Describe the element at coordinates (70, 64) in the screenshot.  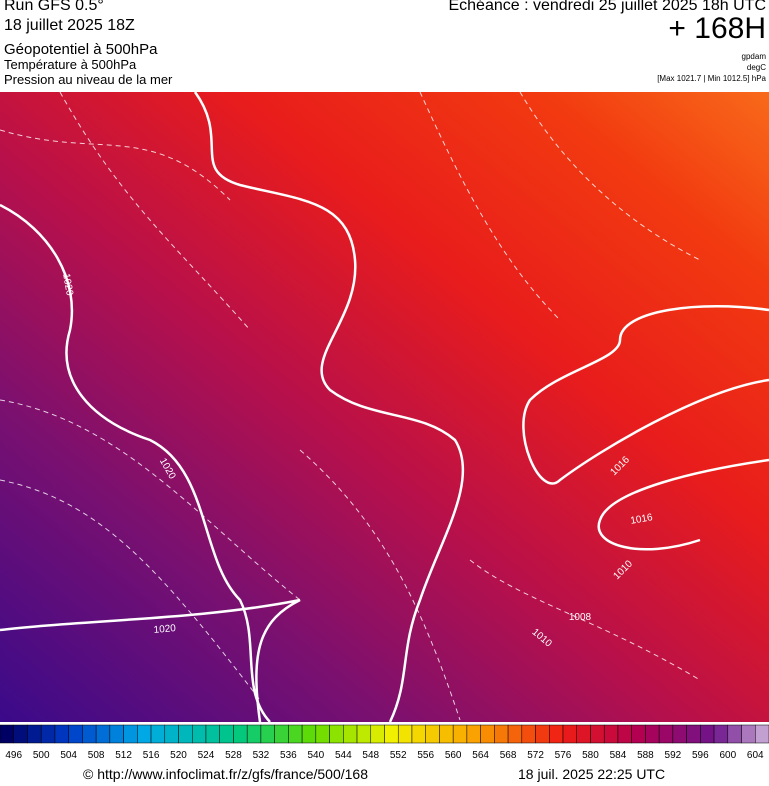
I see `layer: Température à 500hPa` at that location.